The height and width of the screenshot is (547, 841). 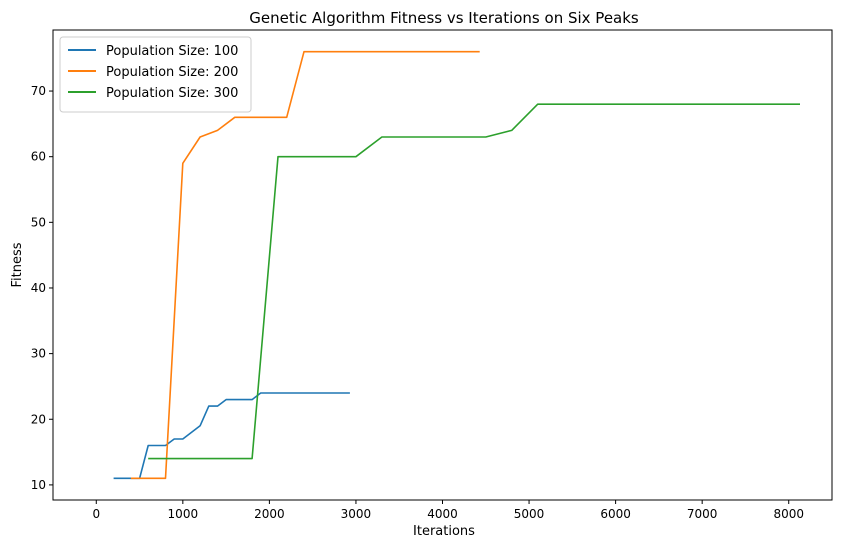 I want to click on x-tick-label: 0, so click(x=96, y=514).